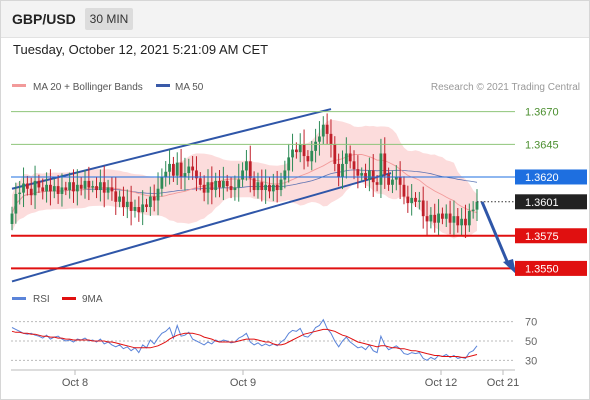 Image resolution: width=590 pixels, height=400 pixels. I want to click on time-tick-label: Oct 8, so click(75, 383).